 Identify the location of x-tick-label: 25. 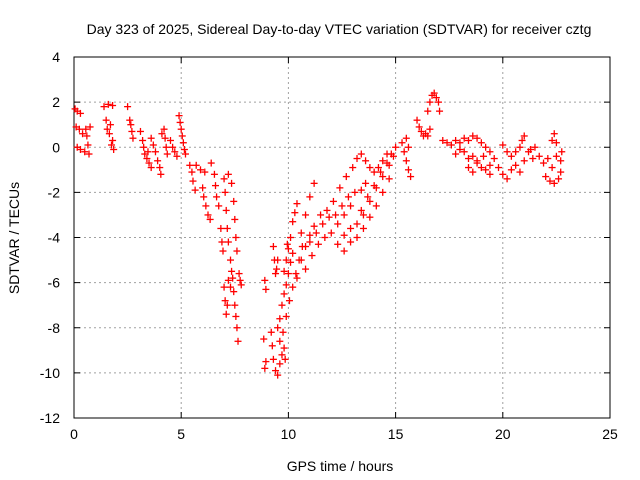
(610, 434).